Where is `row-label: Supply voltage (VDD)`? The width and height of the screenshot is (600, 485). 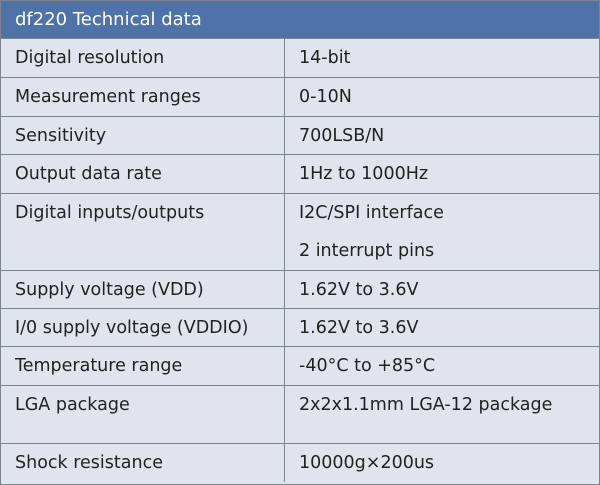
row-label: Supply voltage (VDD) is located at coordinates (143, 289).